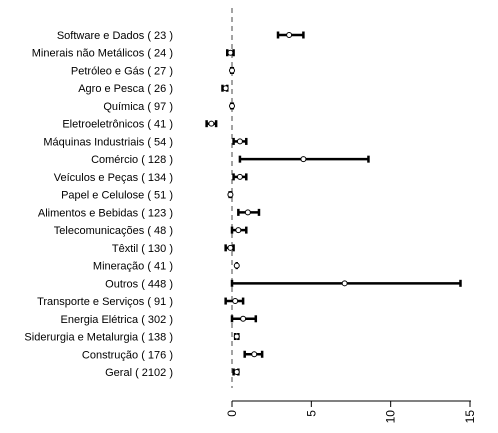 The height and width of the screenshot is (433, 498). Describe the element at coordinates (139, 284) in the screenshot. I see `category-label: Outros ( 448 )` at that location.